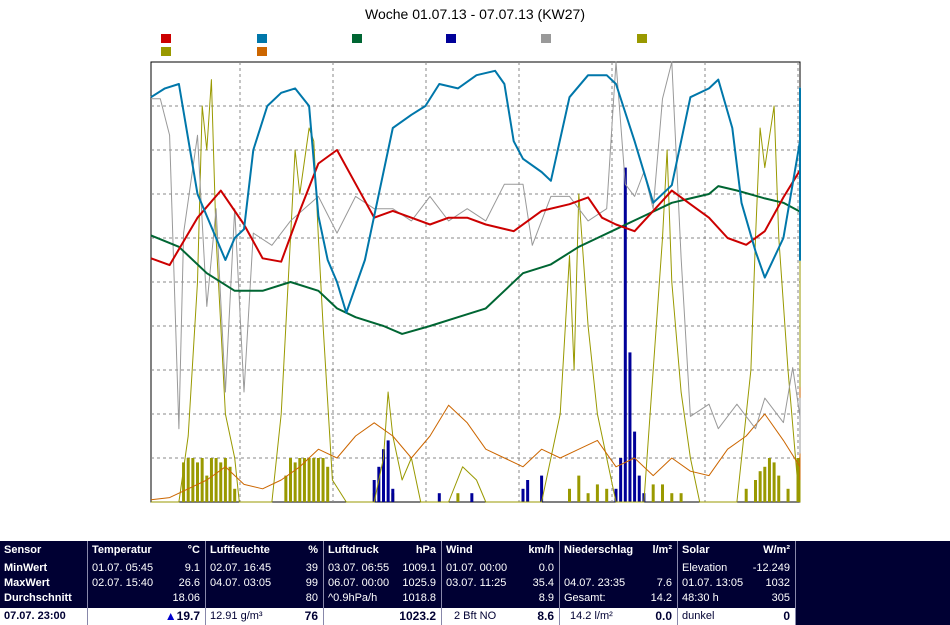 This screenshot has width=950, height=625. What do you see at coordinates (359, 583) in the screenshot?
I see `luftdruck-max-time: 06.07. 00:00` at bounding box center [359, 583].